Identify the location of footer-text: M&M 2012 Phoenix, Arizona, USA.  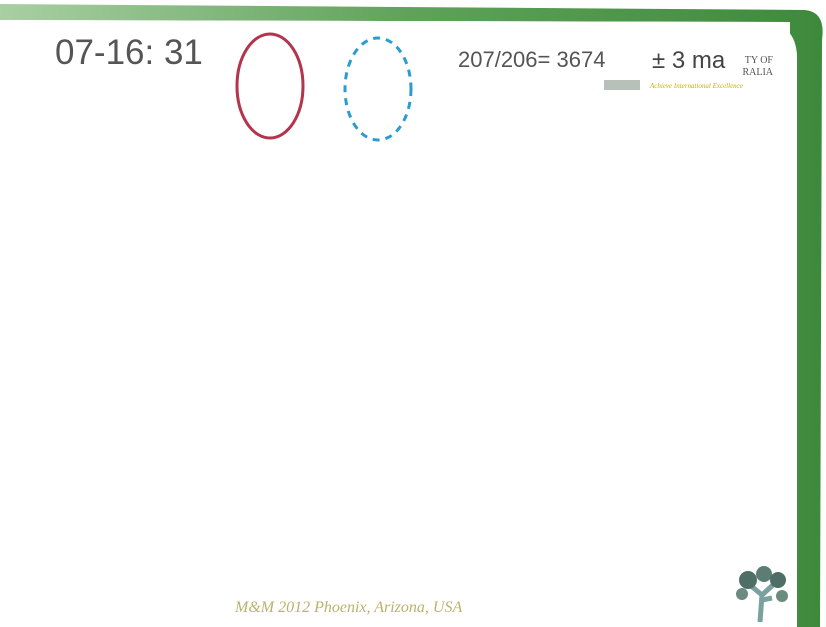
(348, 607).